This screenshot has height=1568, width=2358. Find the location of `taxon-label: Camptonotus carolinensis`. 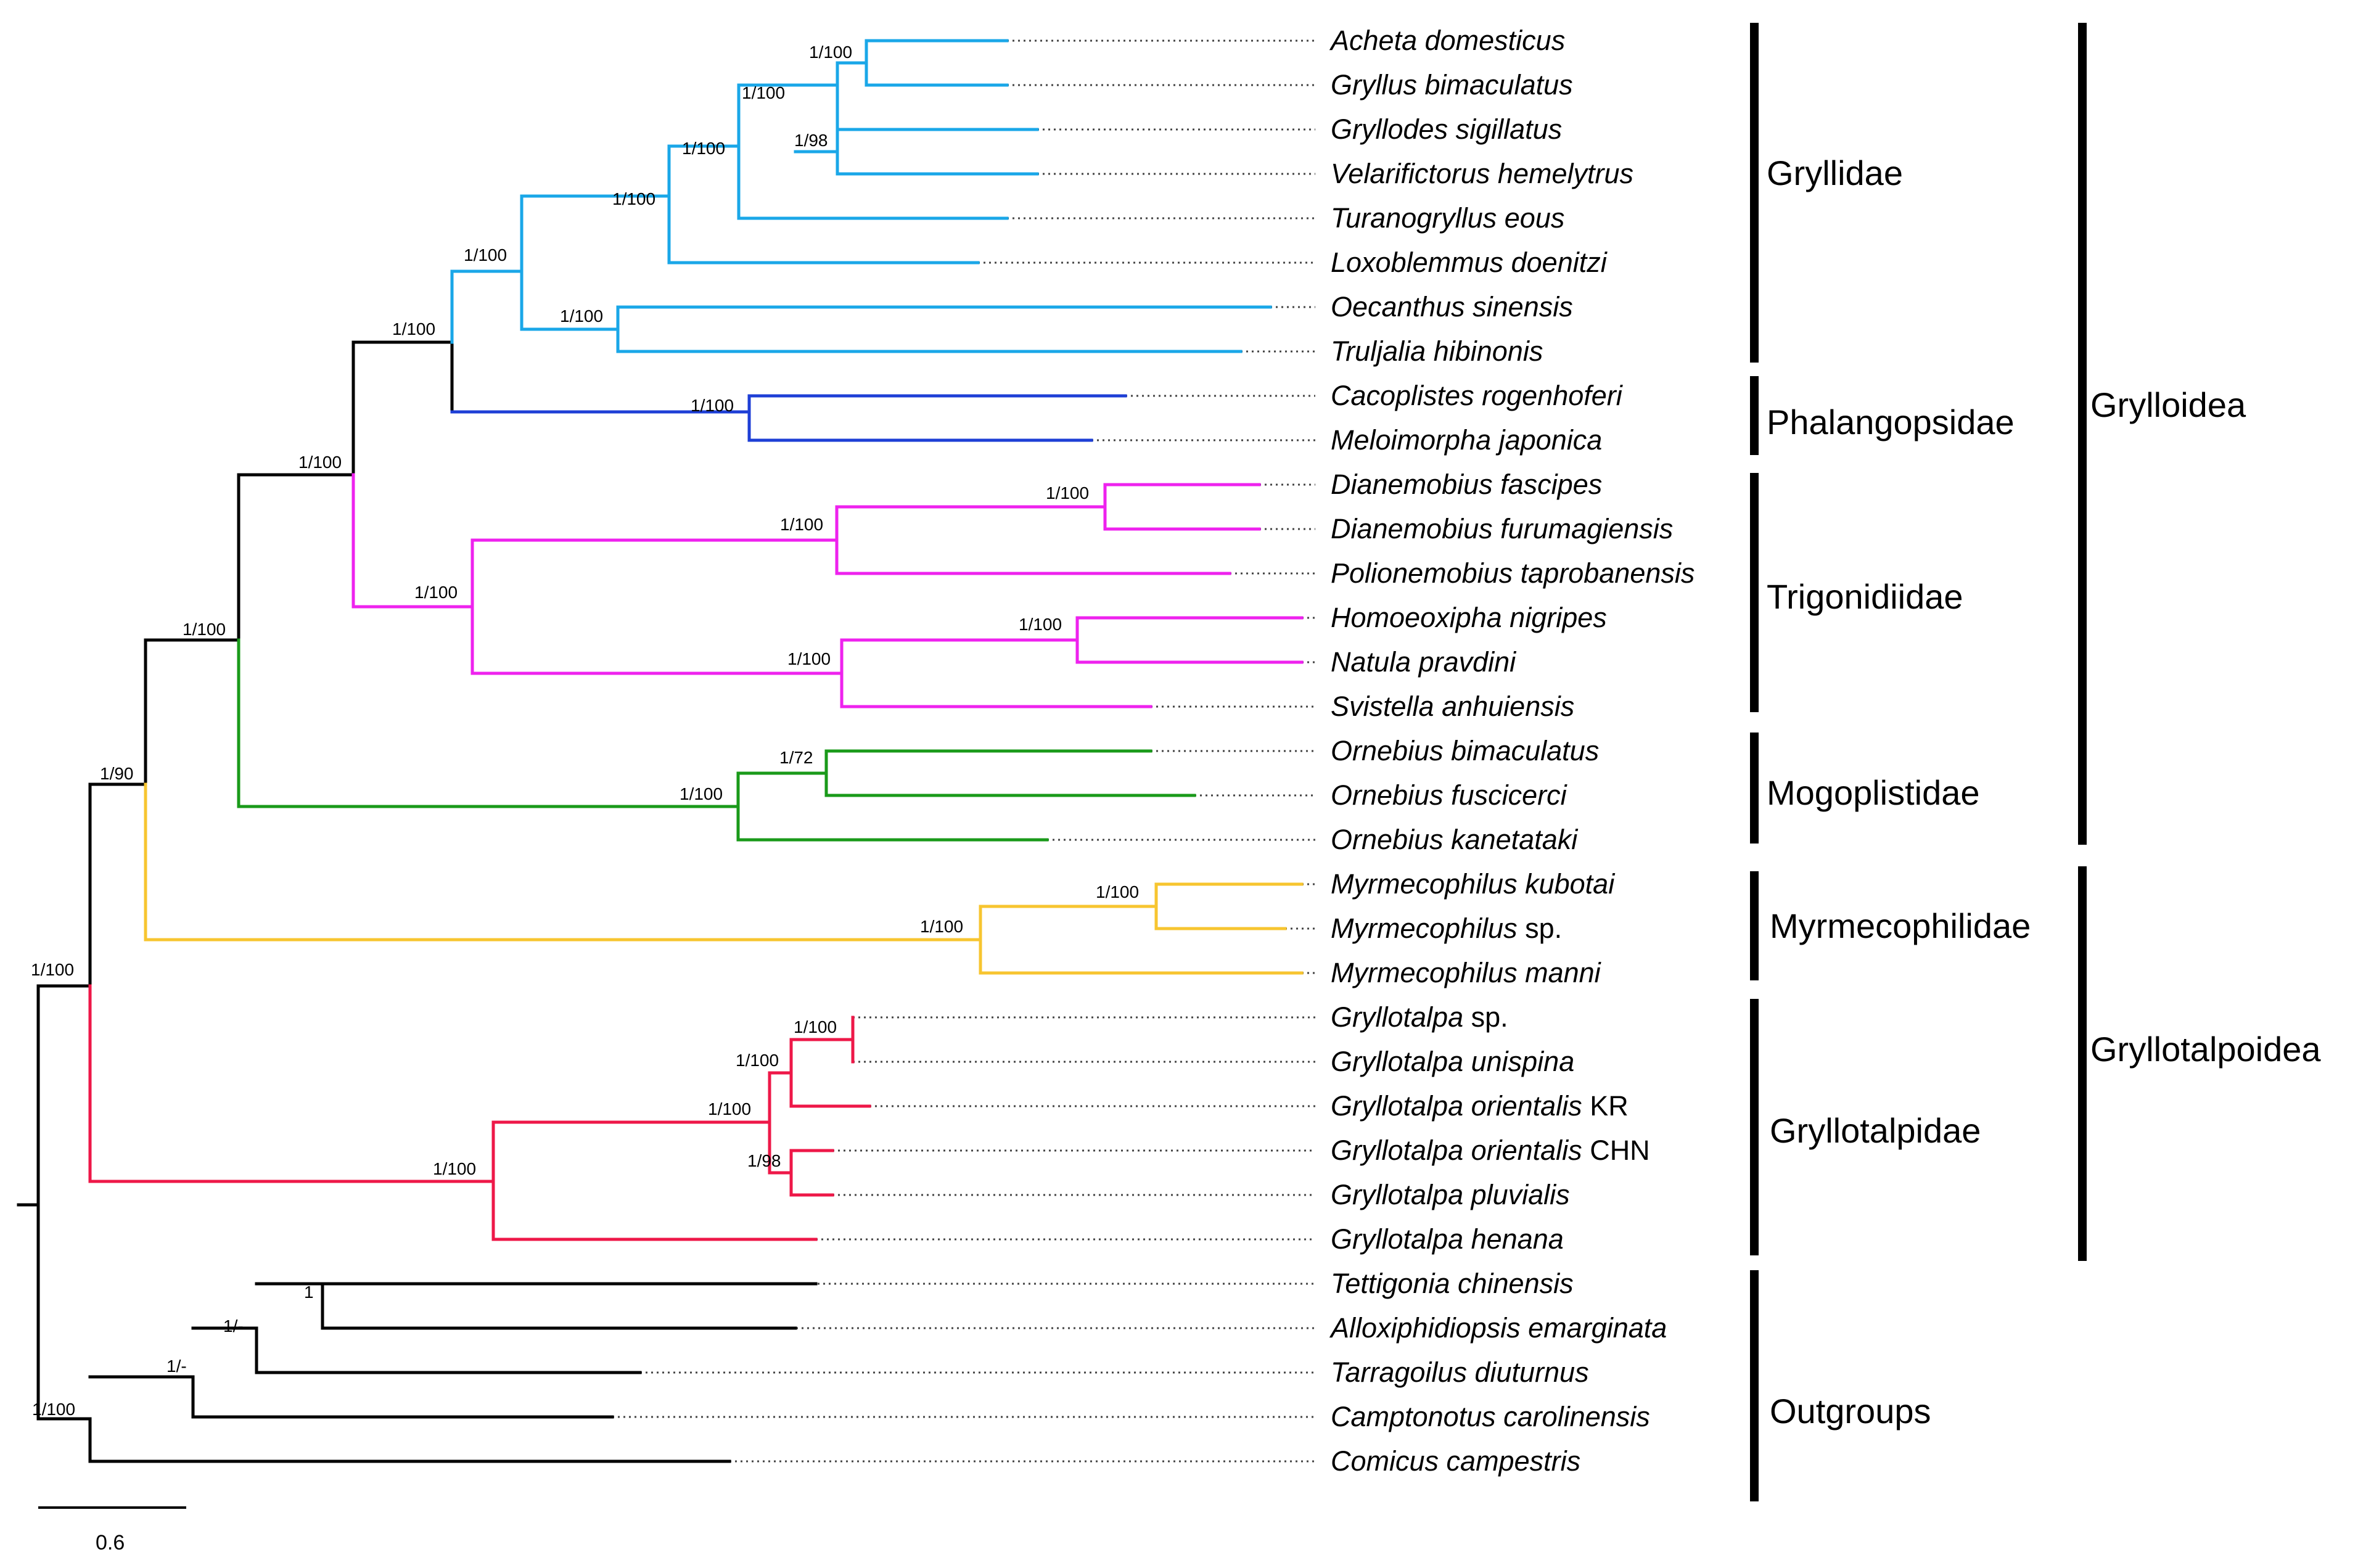

taxon-label: Camptonotus carolinensis is located at coordinates (1490, 1417).